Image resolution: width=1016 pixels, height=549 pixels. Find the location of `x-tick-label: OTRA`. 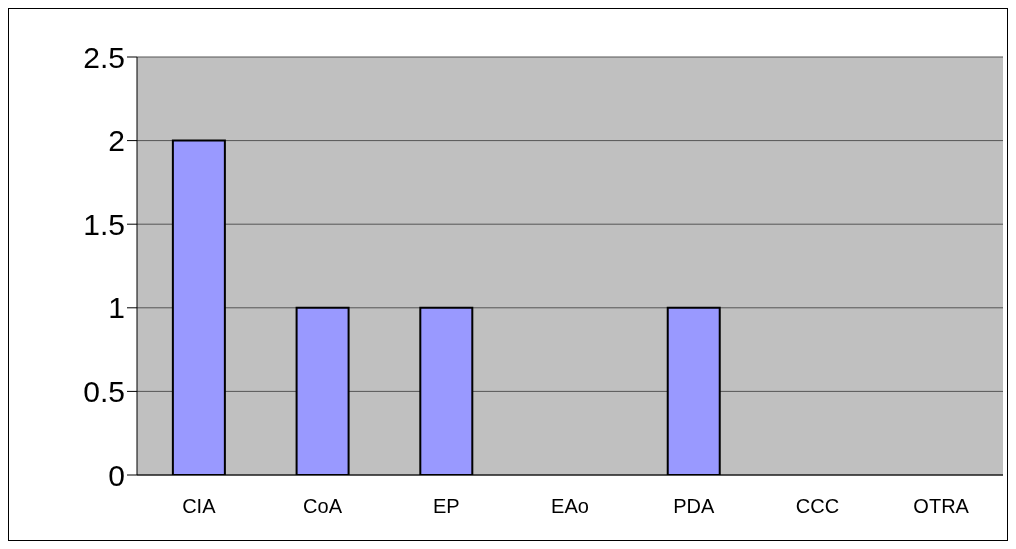

x-tick-label: OTRA is located at coordinates (941, 506).